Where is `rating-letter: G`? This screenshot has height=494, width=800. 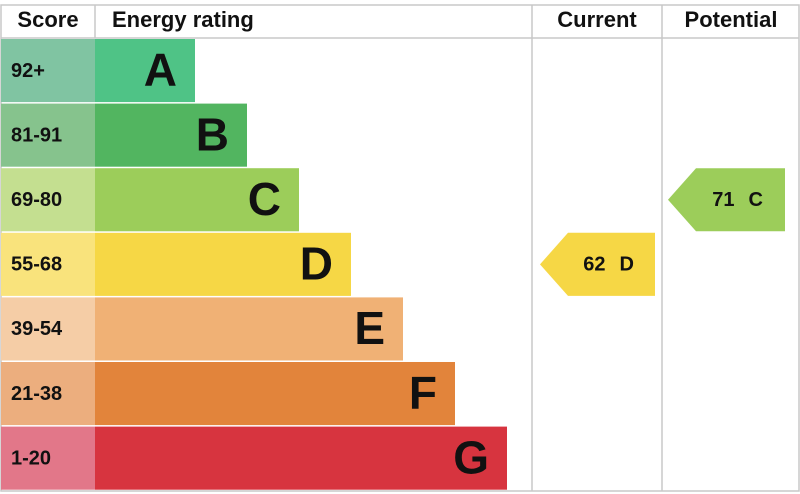
rating-letter: G is located at coordinates (471, 457).